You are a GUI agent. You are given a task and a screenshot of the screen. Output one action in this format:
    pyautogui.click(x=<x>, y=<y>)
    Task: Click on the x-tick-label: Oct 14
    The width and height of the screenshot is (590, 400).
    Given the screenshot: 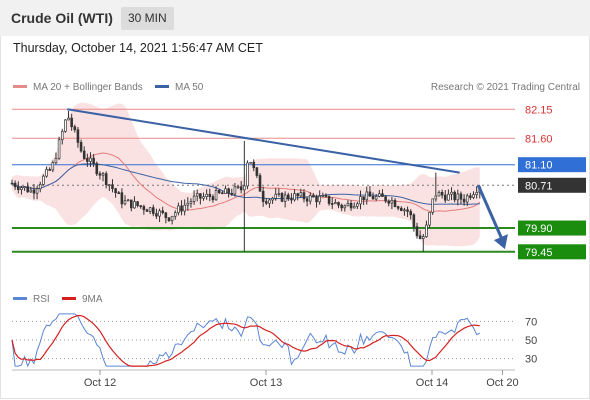 What is the action you would take?
    pyautogui.click(x=432, y=383)
    